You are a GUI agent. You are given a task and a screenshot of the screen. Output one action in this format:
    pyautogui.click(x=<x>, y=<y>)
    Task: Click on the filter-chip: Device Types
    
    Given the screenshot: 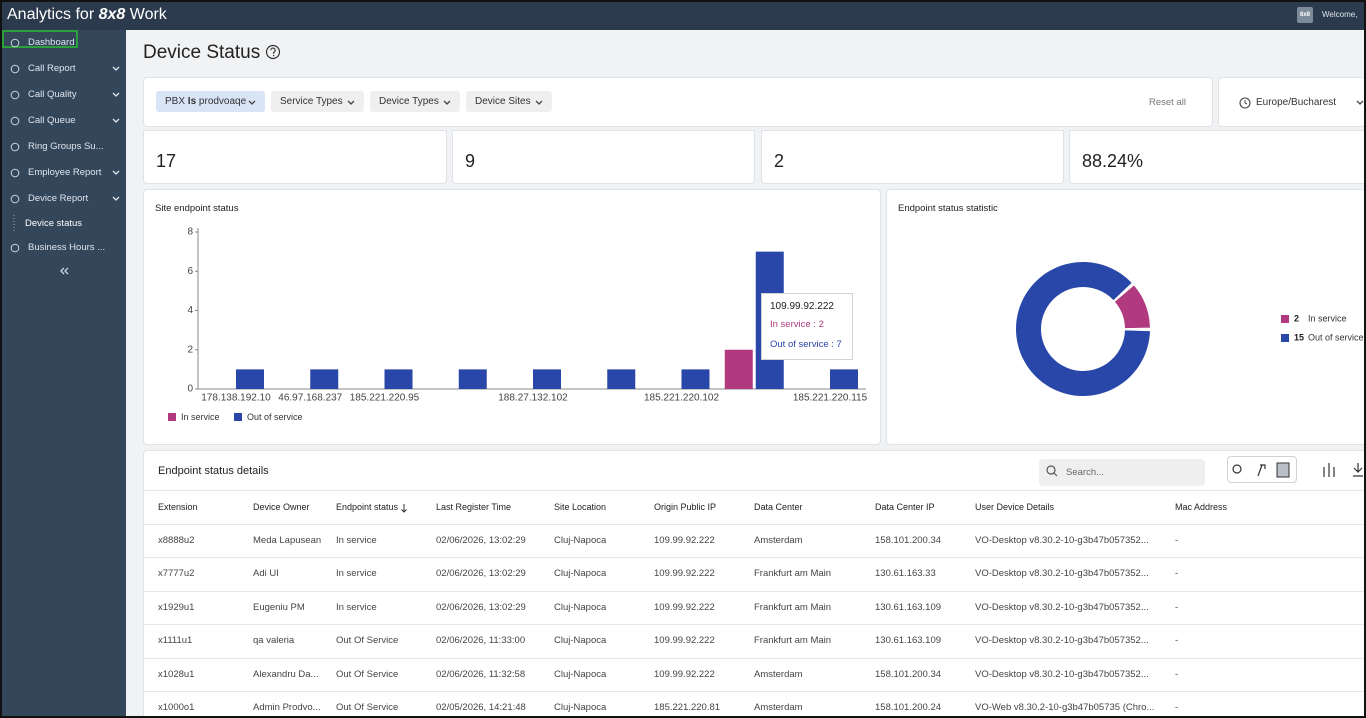 What is the action you would take?
    pyautogui.click(x=415, y=101)
    